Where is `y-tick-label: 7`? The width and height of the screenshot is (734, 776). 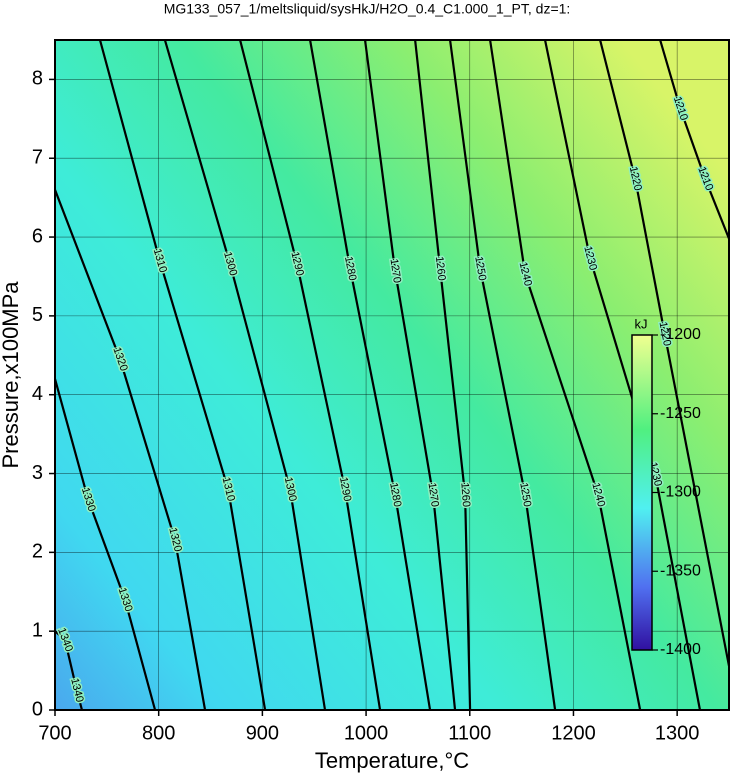
y-tick-label: 7 is located at coordinates (37, 158).